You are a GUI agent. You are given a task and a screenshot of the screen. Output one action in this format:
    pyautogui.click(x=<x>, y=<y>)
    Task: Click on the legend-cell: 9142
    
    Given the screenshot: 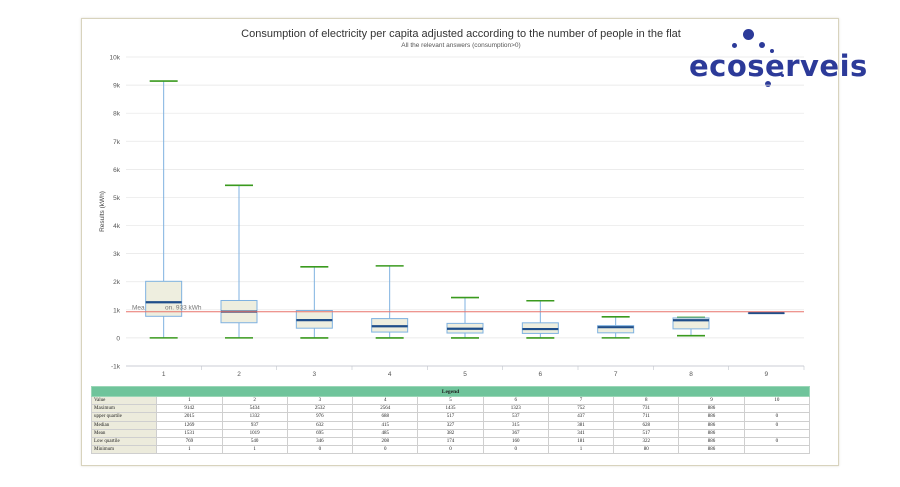 What is the action you would take?
    pyautogui.click(x=189, y=409)
    